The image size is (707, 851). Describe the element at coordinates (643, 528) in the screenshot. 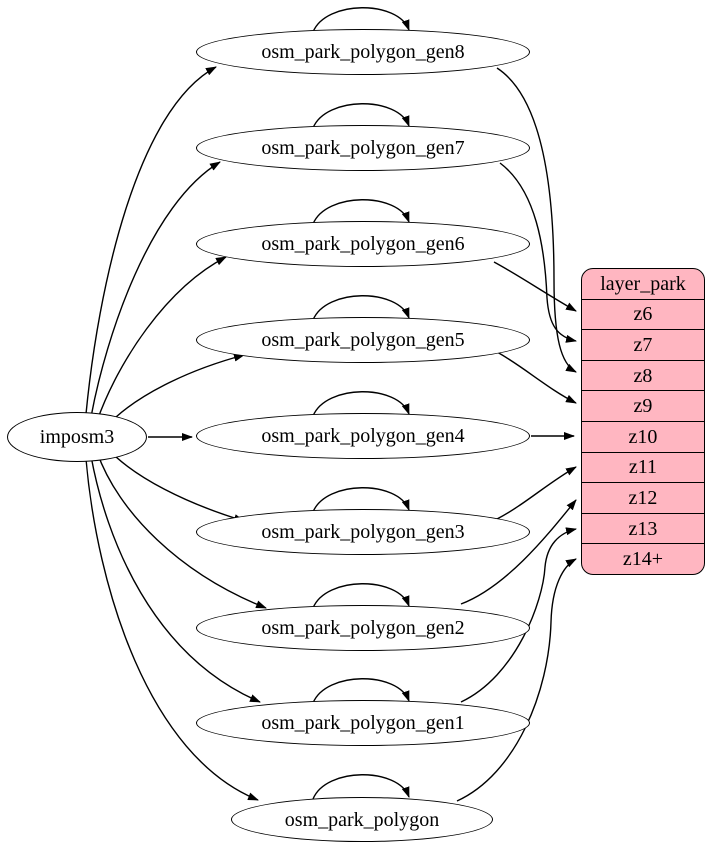

I see `record-row-z13: z13` at that location.